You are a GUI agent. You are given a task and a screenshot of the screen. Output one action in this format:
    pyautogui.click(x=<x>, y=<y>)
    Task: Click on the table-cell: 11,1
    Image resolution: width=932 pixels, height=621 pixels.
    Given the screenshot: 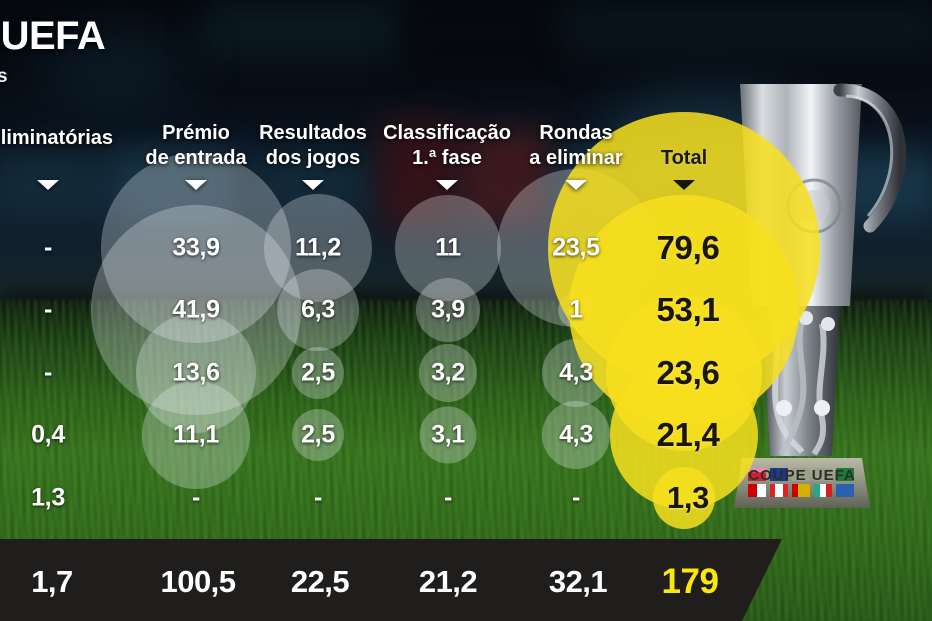 What is the action you would take?
    pyautogui.click(x=196, y=434)
    